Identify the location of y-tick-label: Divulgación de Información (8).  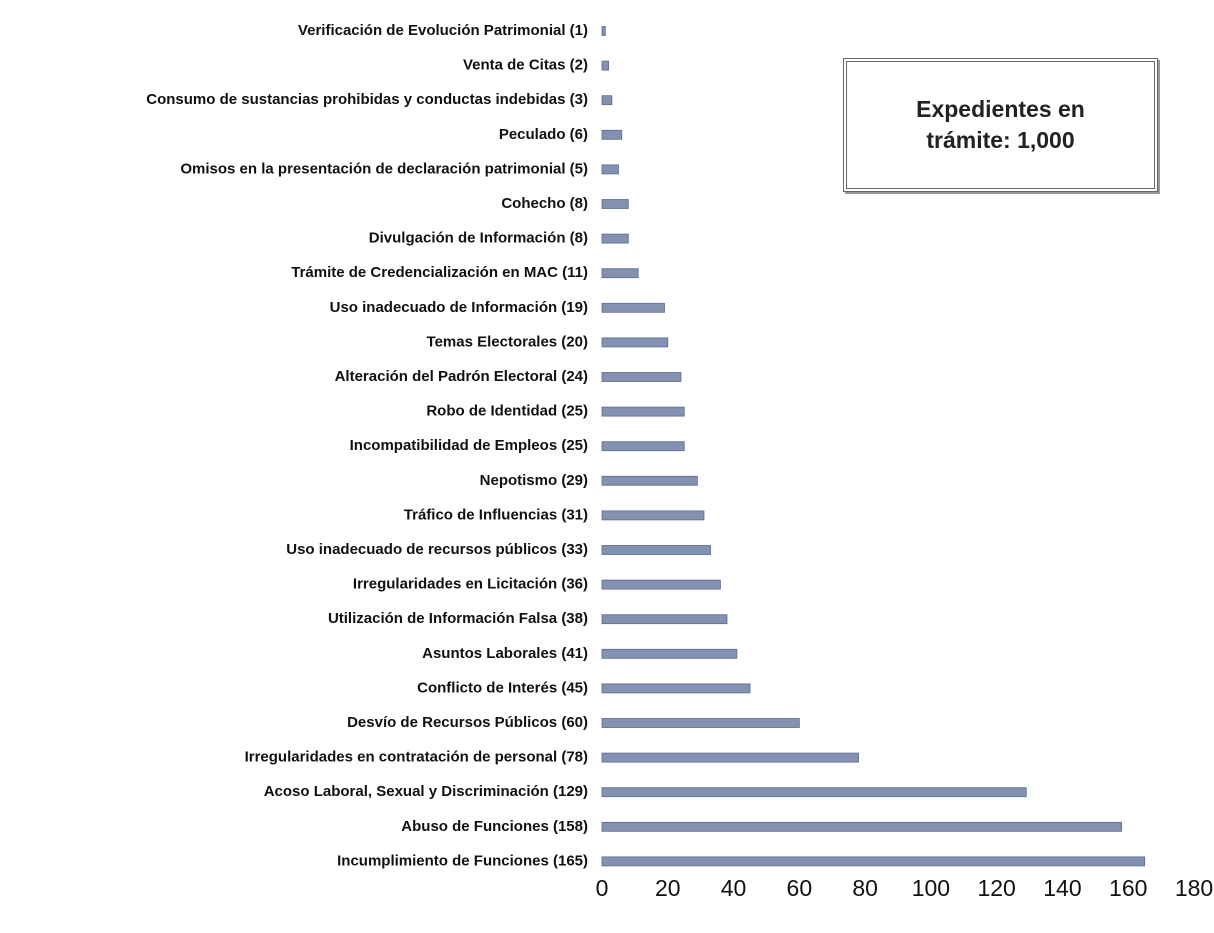
(478, 238).